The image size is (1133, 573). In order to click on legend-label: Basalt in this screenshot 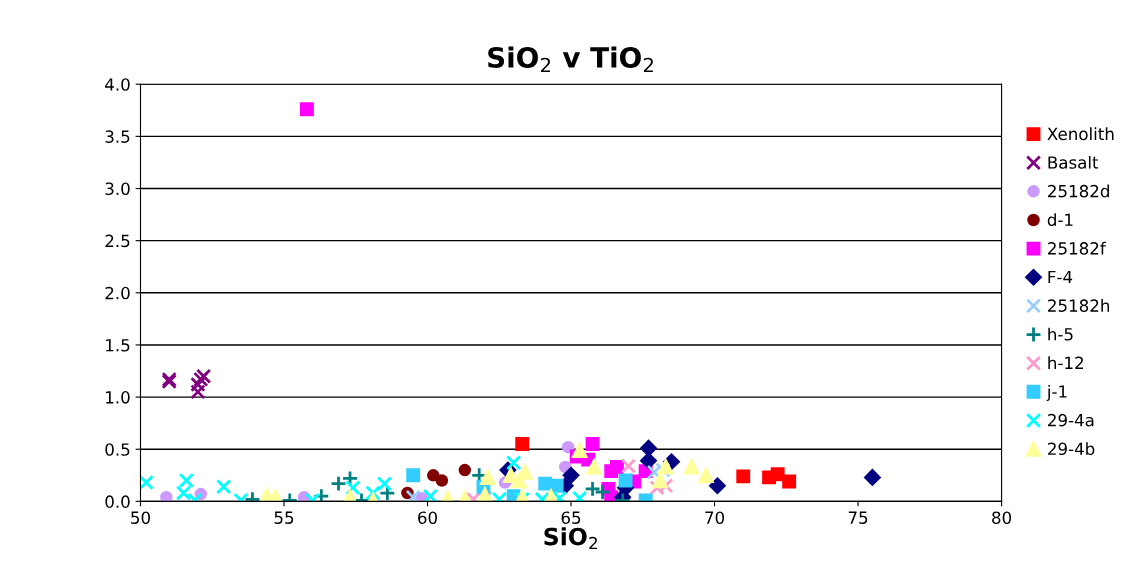, I will do `click(1073, 162)`.